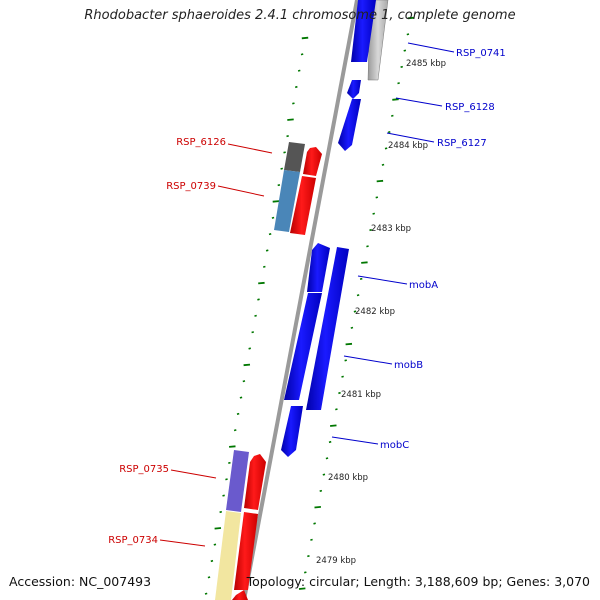 The image size is (600, 600). What do you see at coordinates (201, 142) in the screenshot?
I see `gene-label-rsp6126: RSP_6126` at bounding box center [201, 142].